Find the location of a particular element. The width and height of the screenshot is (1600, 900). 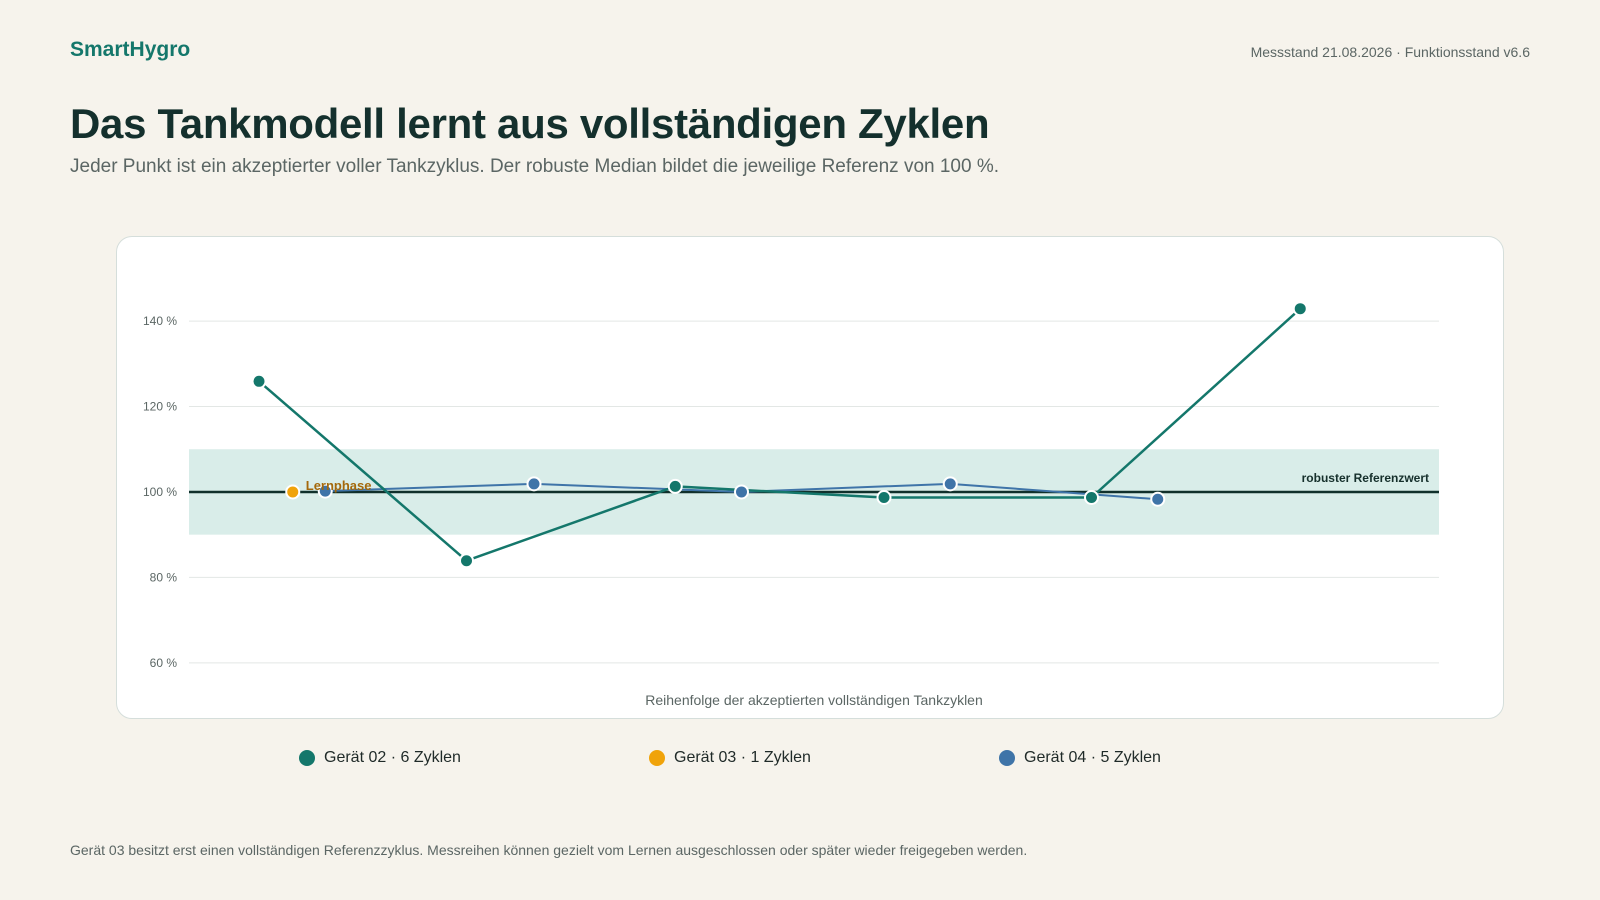

brand-logo: SmartHygro is located at coordinates (130, 49).